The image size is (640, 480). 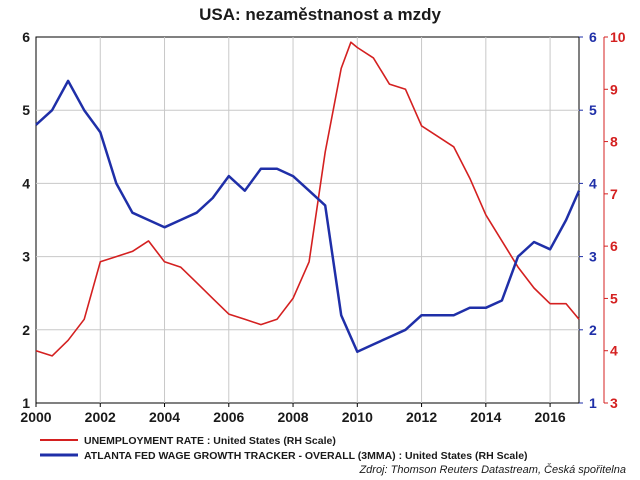 What do you see at coordinates (26, 110) in the screenshot?
I see `left-tick-label: 5` at bounding box center [26, 110].